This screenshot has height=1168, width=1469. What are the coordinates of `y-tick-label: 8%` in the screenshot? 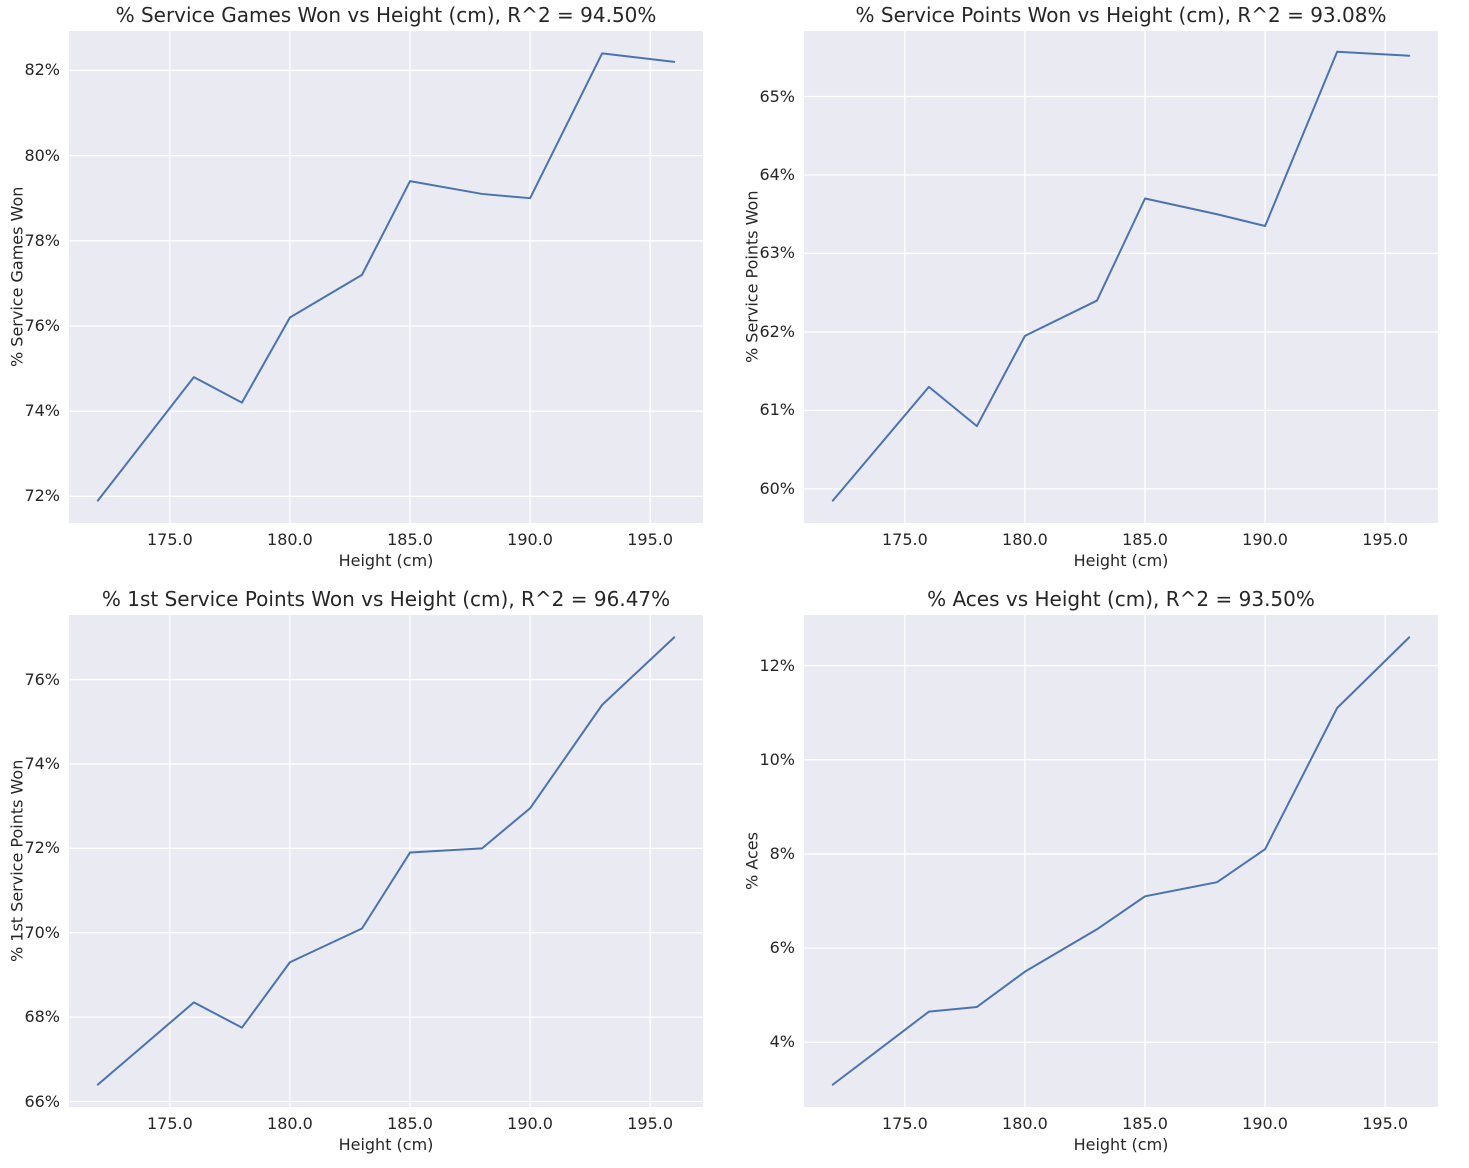 It's located at (782, 853).